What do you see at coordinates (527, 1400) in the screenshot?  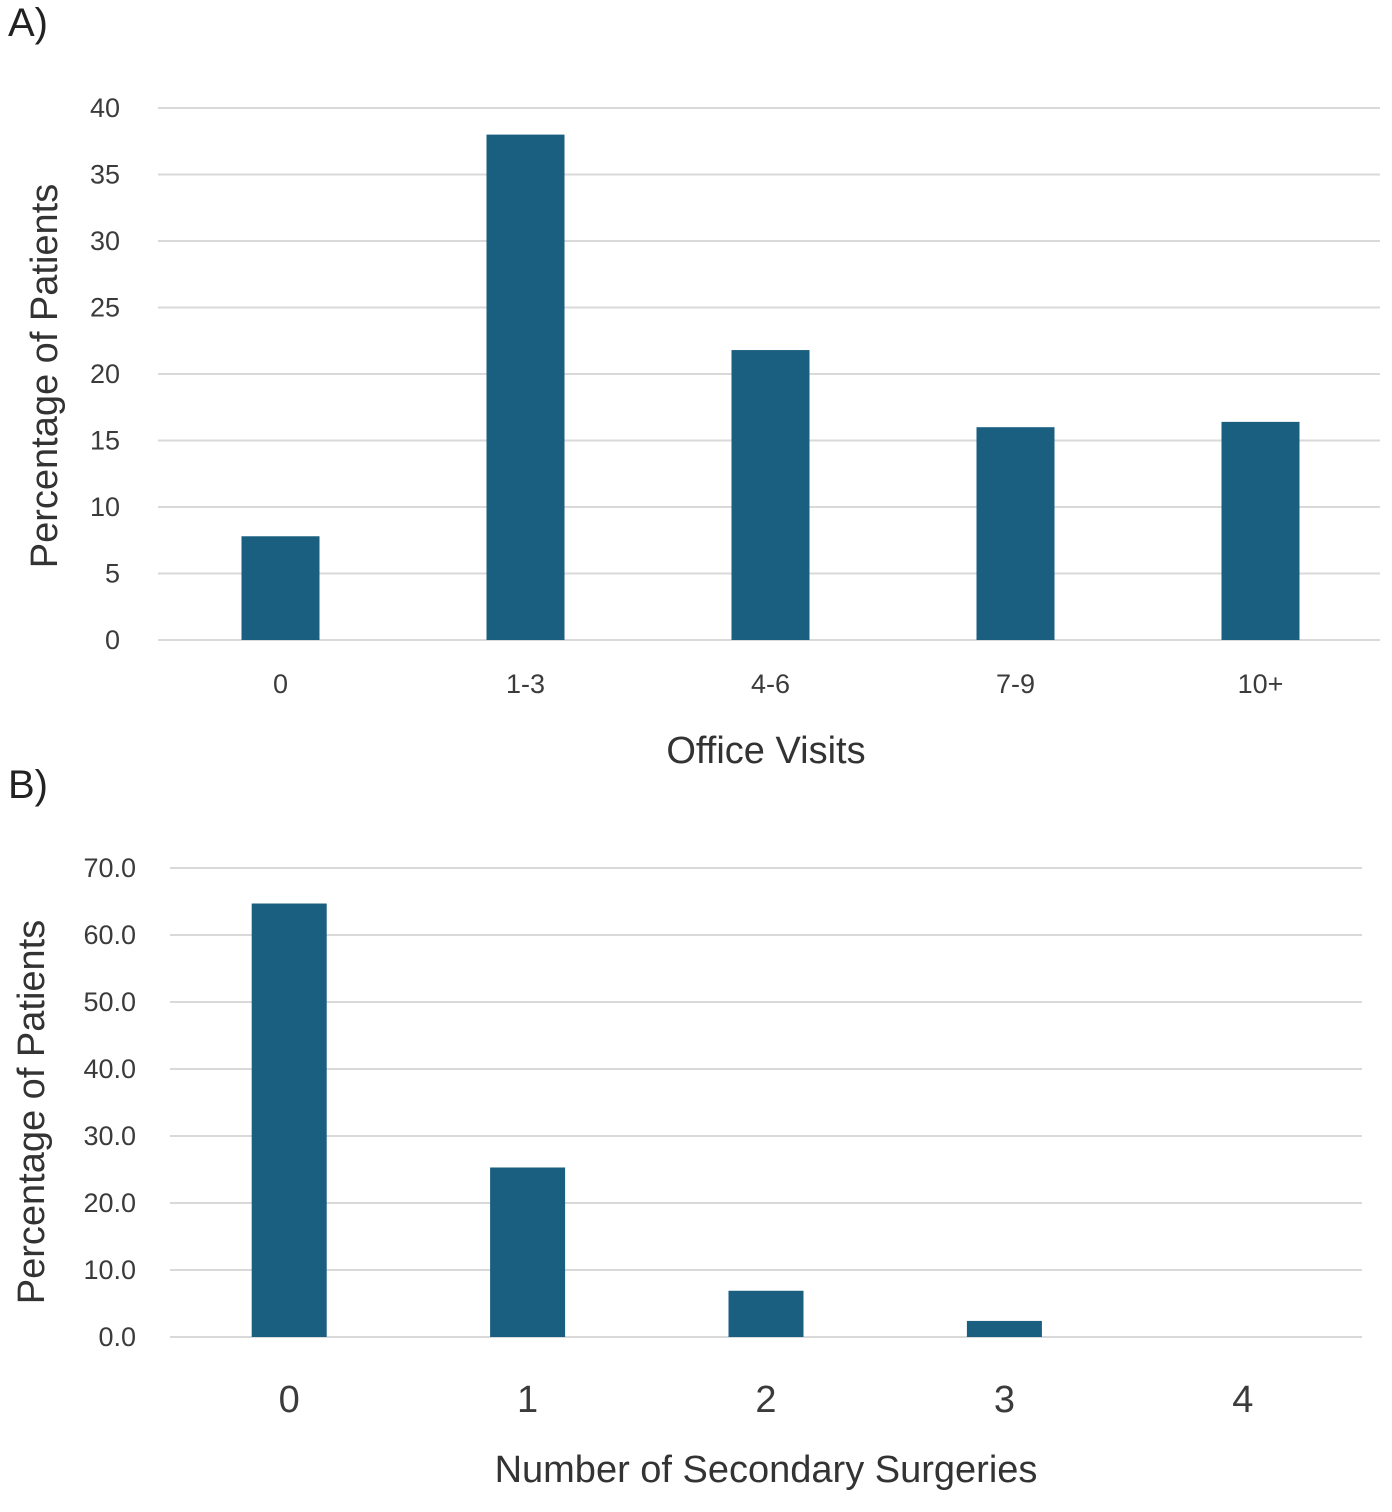 I see `panel-b-x-tick-label: 1` at bounding box center [527, 1400].